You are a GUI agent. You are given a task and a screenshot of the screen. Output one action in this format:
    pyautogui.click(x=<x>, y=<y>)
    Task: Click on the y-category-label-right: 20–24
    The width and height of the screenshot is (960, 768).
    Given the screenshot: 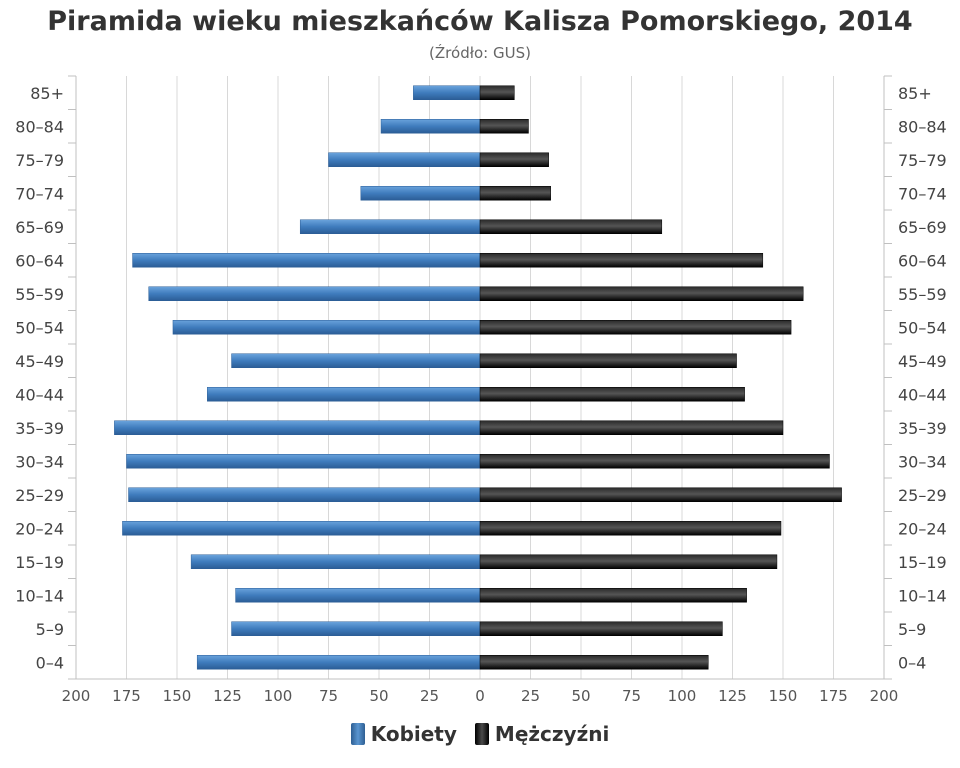 What is the action you would take?
    pyautogui.click(x=922, y=528)
    